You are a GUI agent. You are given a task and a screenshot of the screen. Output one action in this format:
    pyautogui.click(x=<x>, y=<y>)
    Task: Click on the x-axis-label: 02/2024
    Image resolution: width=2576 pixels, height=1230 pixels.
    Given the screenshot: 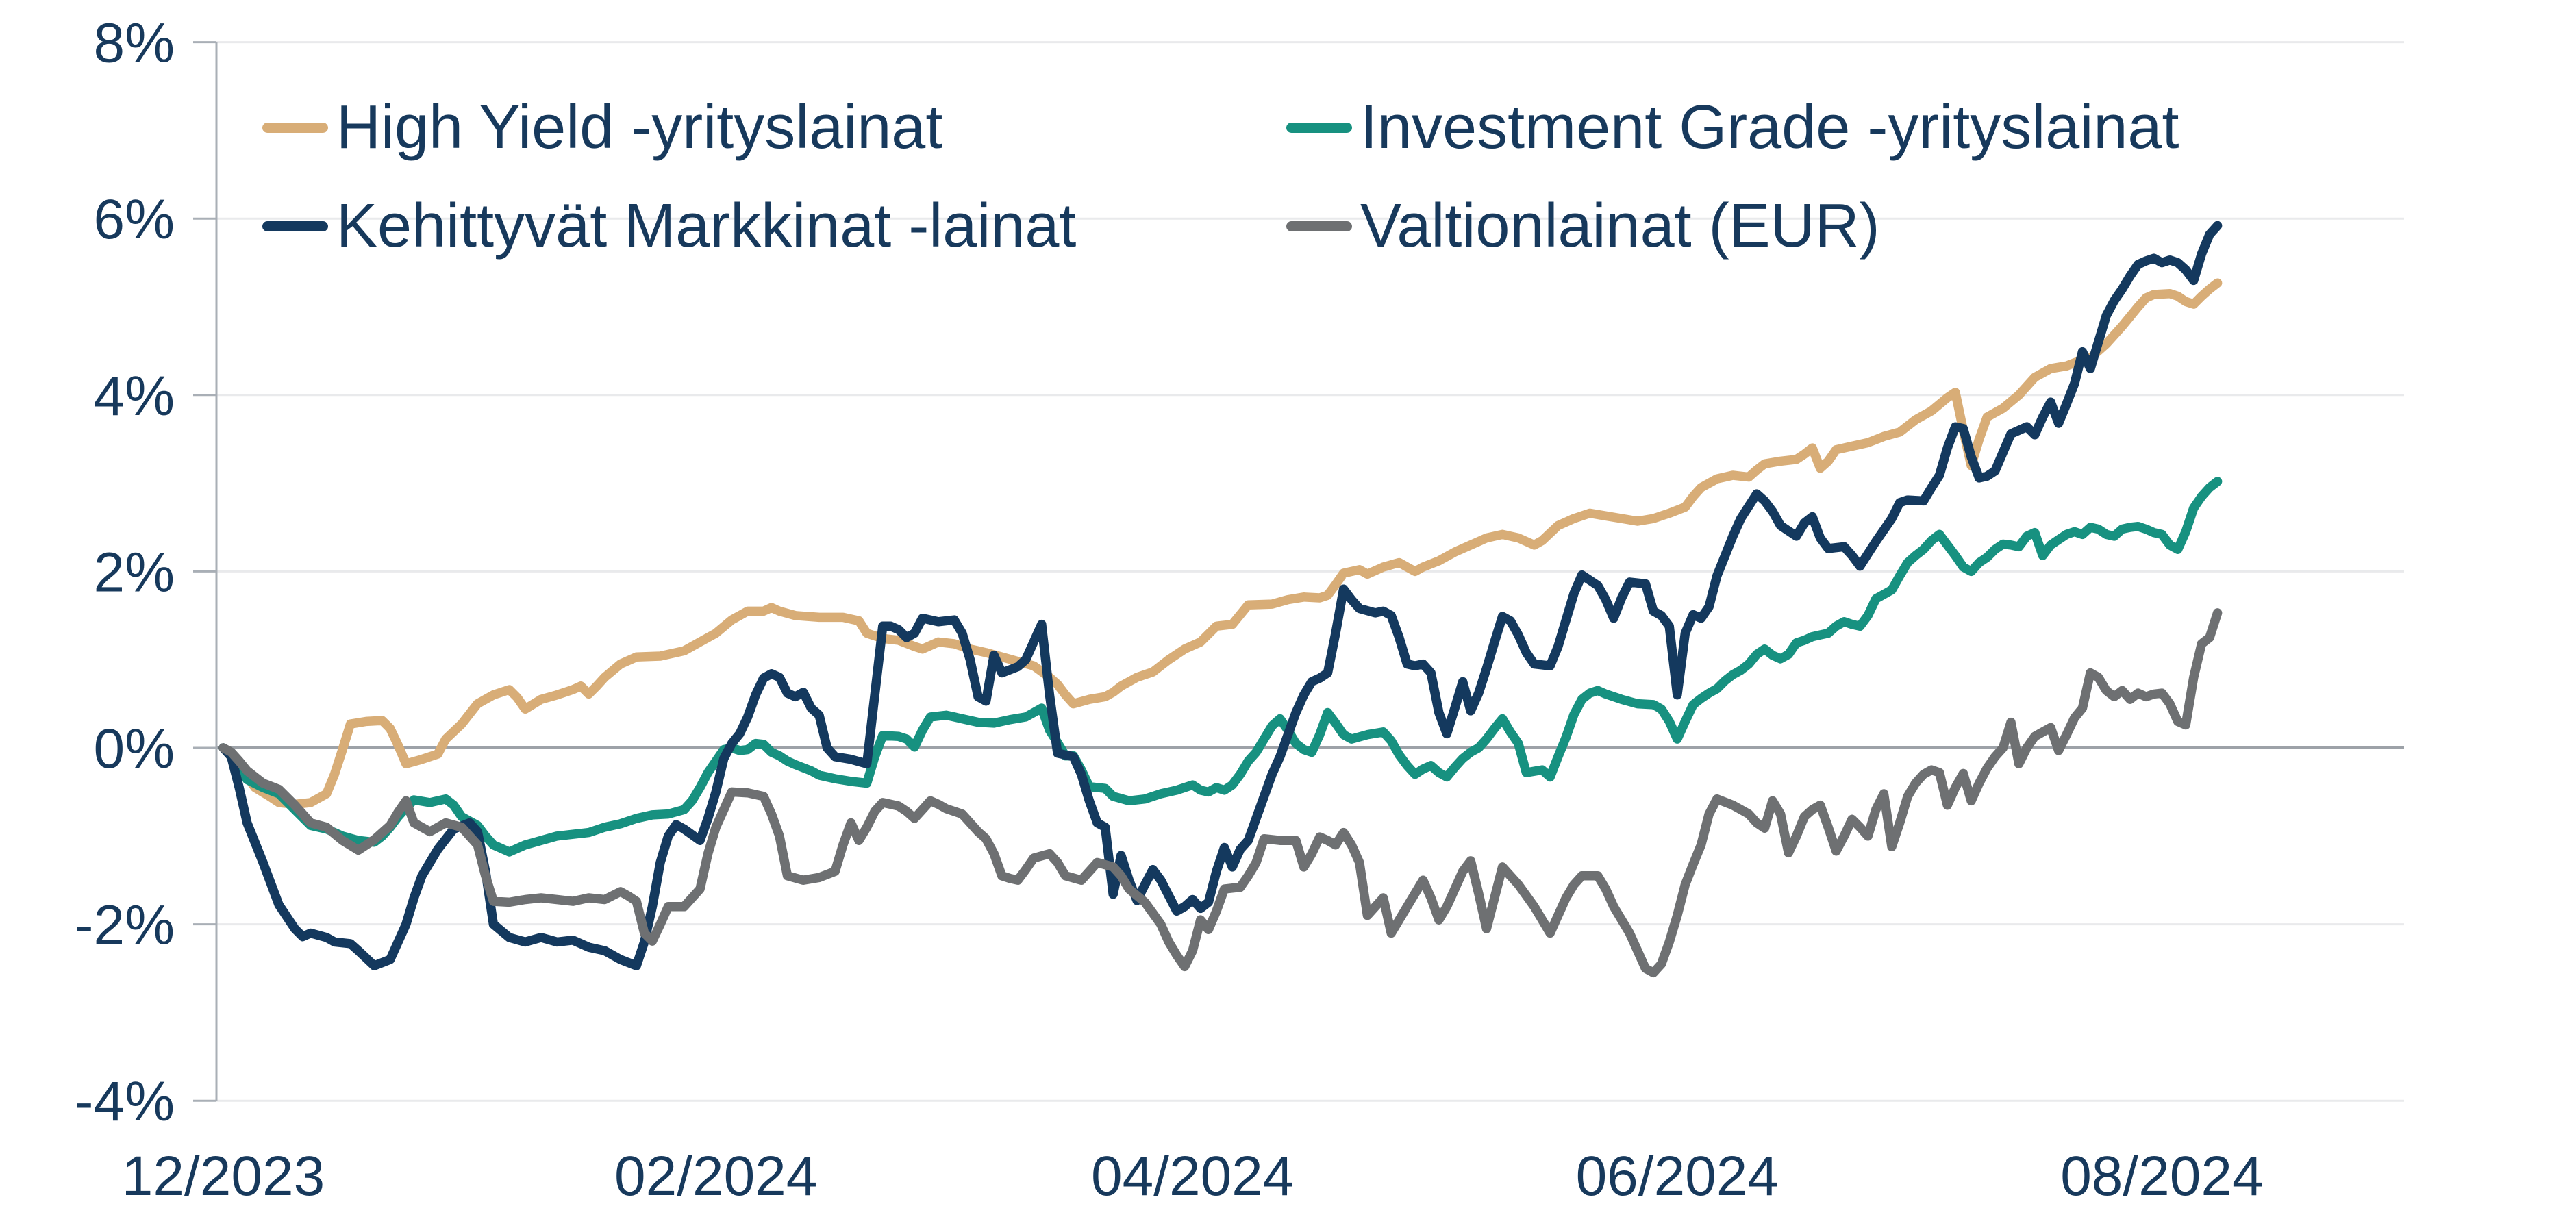 What is the action you would take?
    pyautogui.click(x=716, y=1176)
    